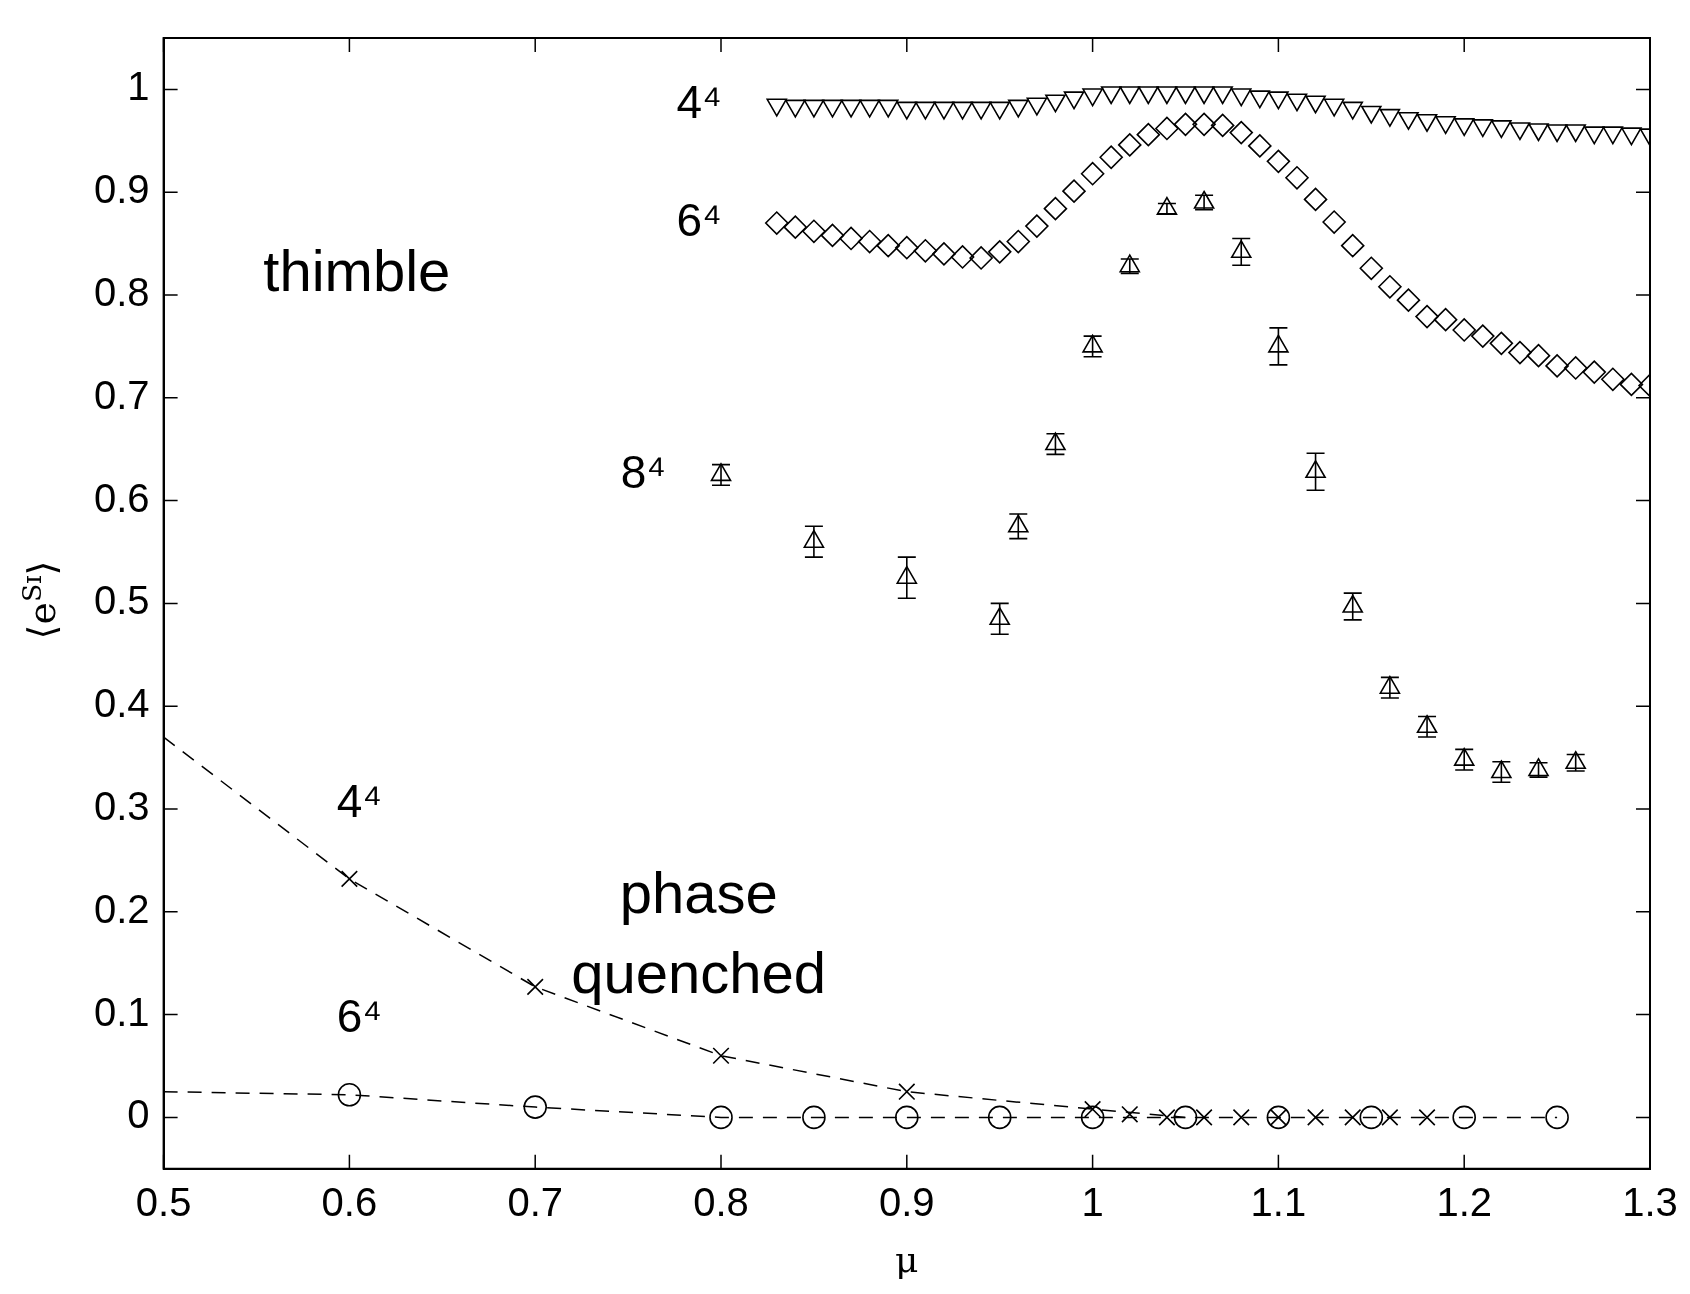 The height and width of the screenshot is (1294, 1690). I want to click on y-tick-label: 0, so click(138, 1114).